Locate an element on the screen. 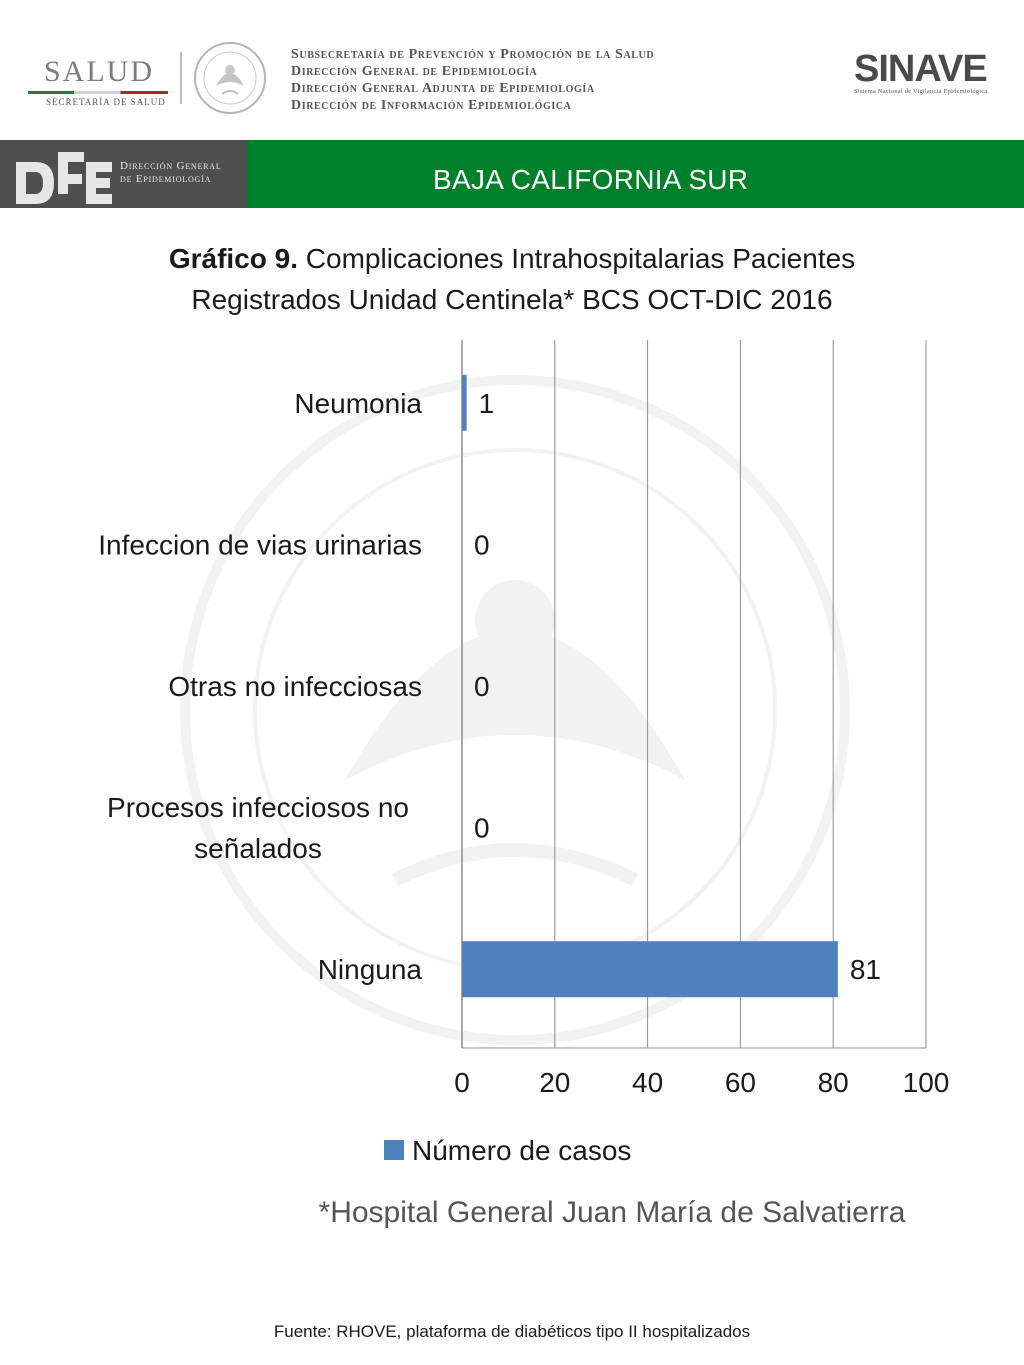  legend-swatch is located at coordinates (394, 1150).